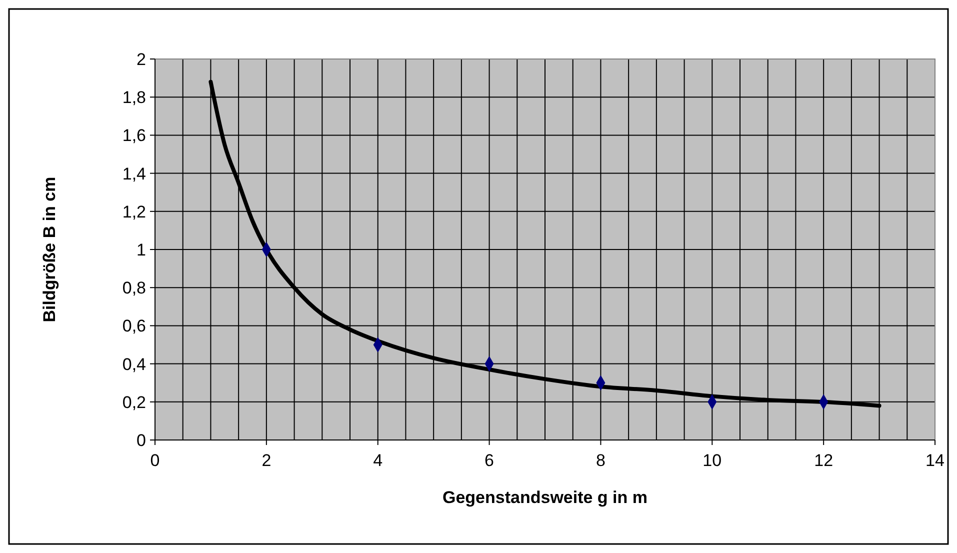 Image resolution: width=957 pixels, height=553 pixels. I want to click on y-tick-label: 1, so click(141, 250).